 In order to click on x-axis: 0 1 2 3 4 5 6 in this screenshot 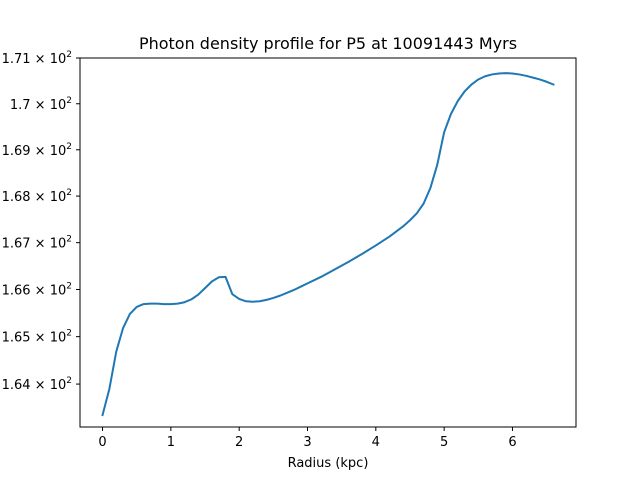, I will do `click(307, 438)`.